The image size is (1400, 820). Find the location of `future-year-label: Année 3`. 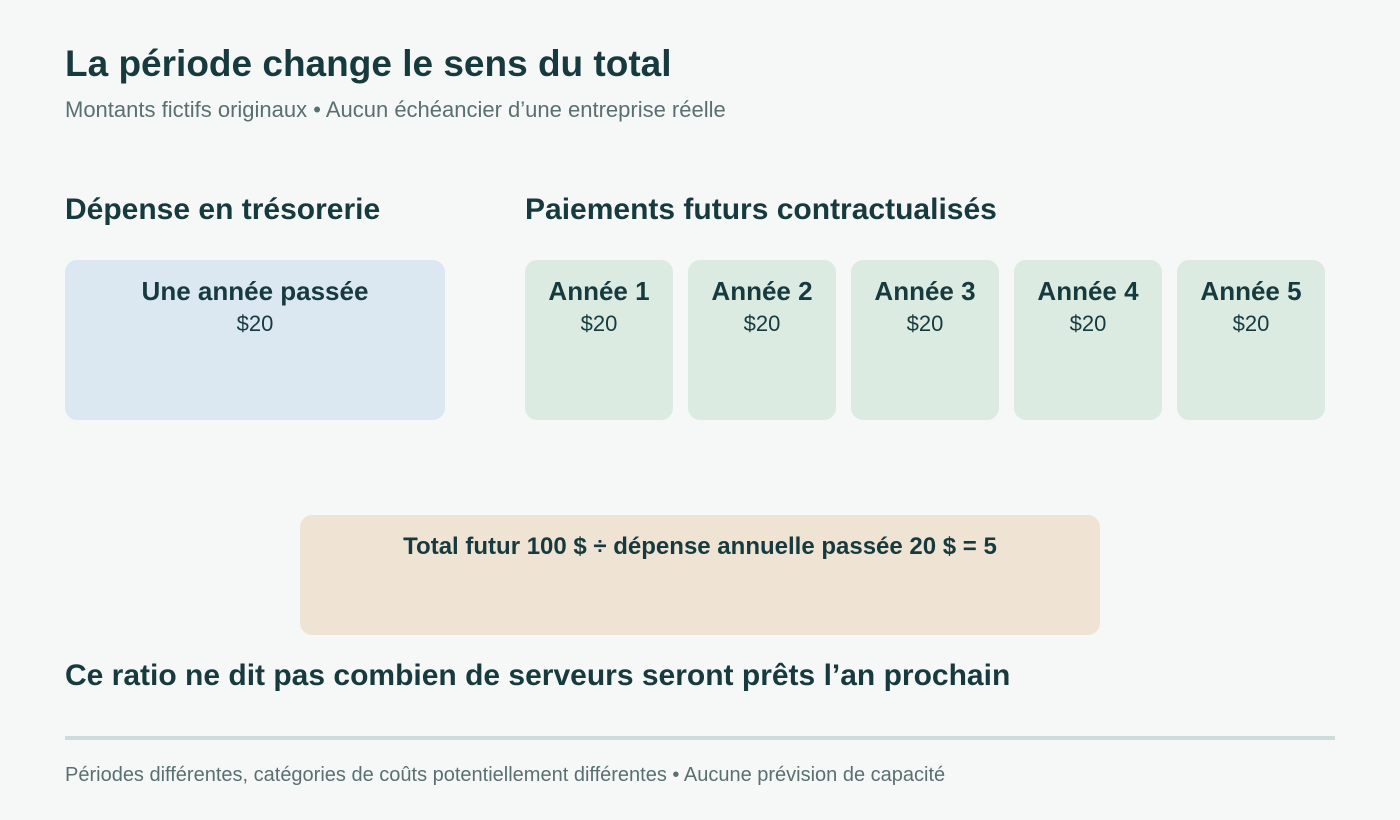

future-year-label: Année 3 is located at coordinates (925, 291).